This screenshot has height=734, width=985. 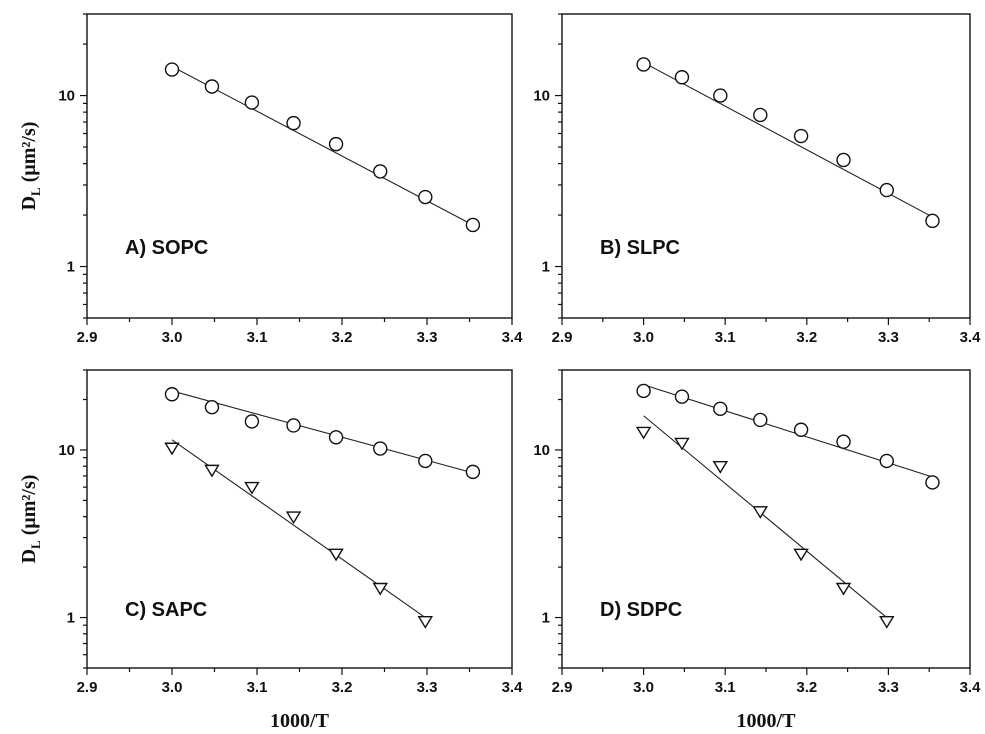 I want to click on panel-label: D) SDPC, so click(x=641, y=610).